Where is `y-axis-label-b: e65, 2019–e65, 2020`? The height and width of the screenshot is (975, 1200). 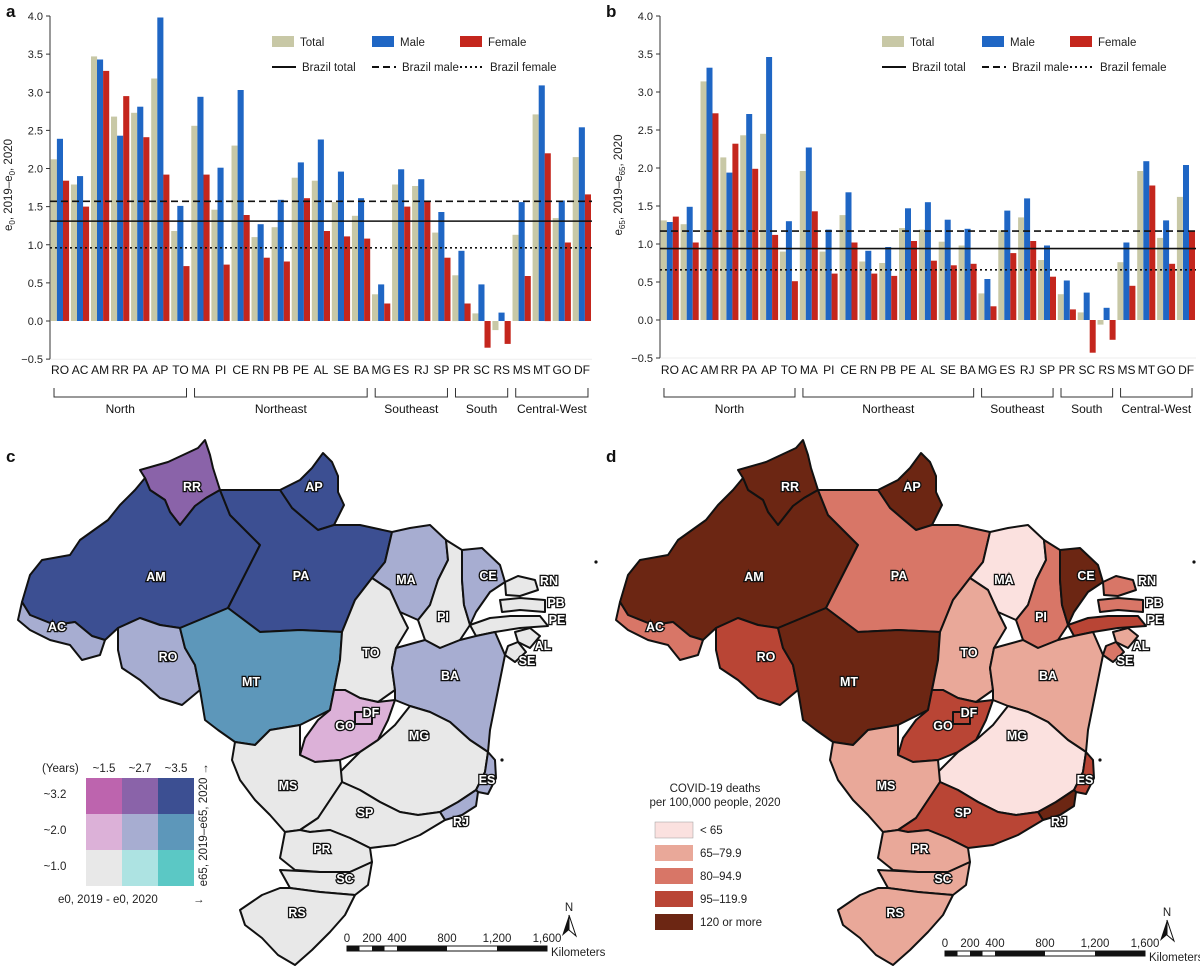 y-axis-label-b: e65, 2019–e65, 2020 is located at coordinates (620, 185).